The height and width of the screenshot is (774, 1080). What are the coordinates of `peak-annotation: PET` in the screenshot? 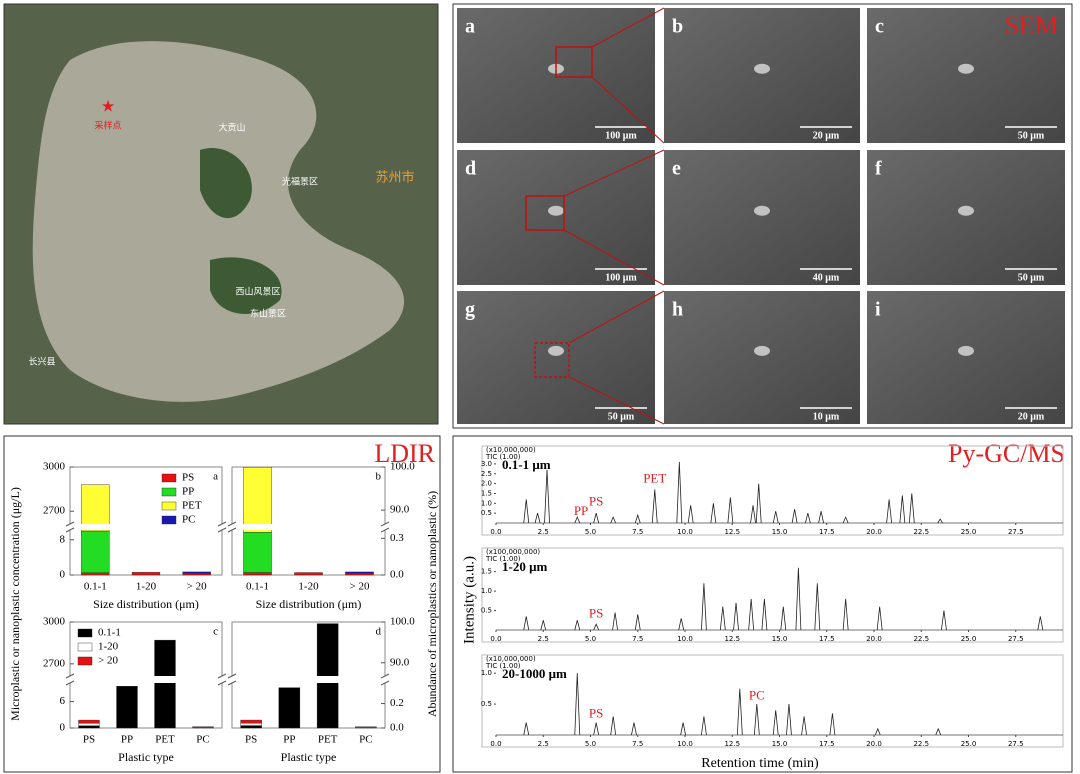 It's located at (654, 478).